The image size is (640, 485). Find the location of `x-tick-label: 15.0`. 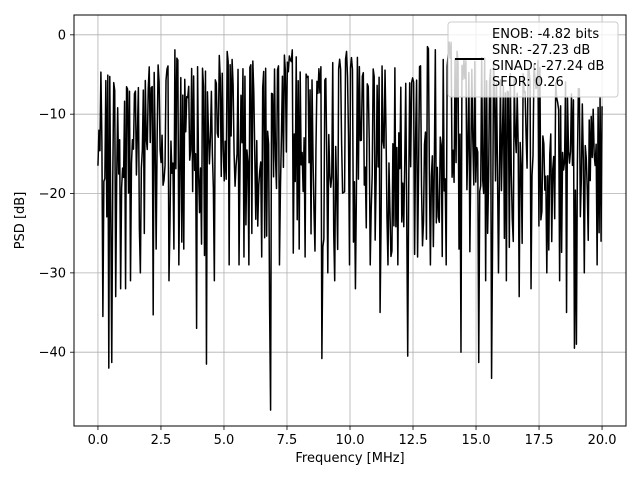

x-tick-label: 15.0 is located at coordinates (476, 440).